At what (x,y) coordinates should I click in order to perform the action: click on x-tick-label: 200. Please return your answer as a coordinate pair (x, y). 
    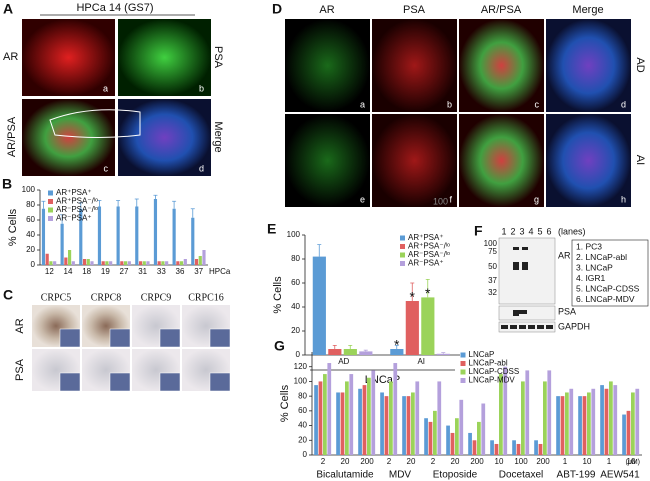
    Looking at the image, I should click on (477, 461).